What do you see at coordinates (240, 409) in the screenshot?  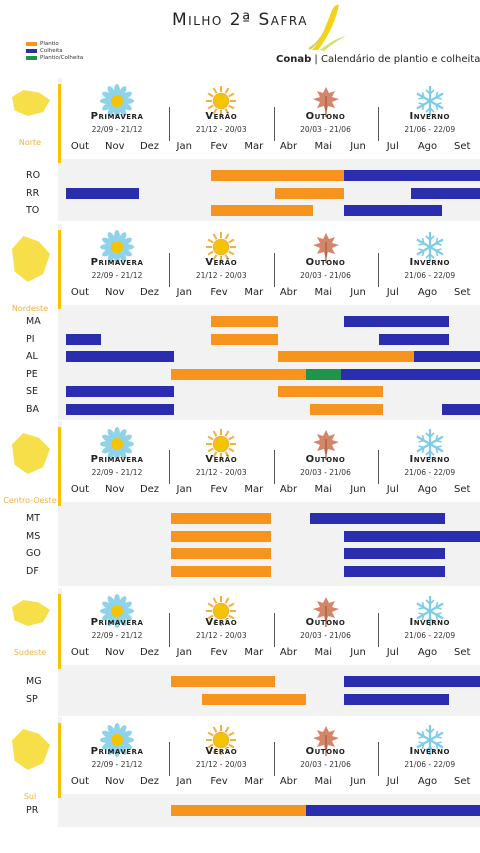 I see `state-row: BA` at bounding box center [240, 409].